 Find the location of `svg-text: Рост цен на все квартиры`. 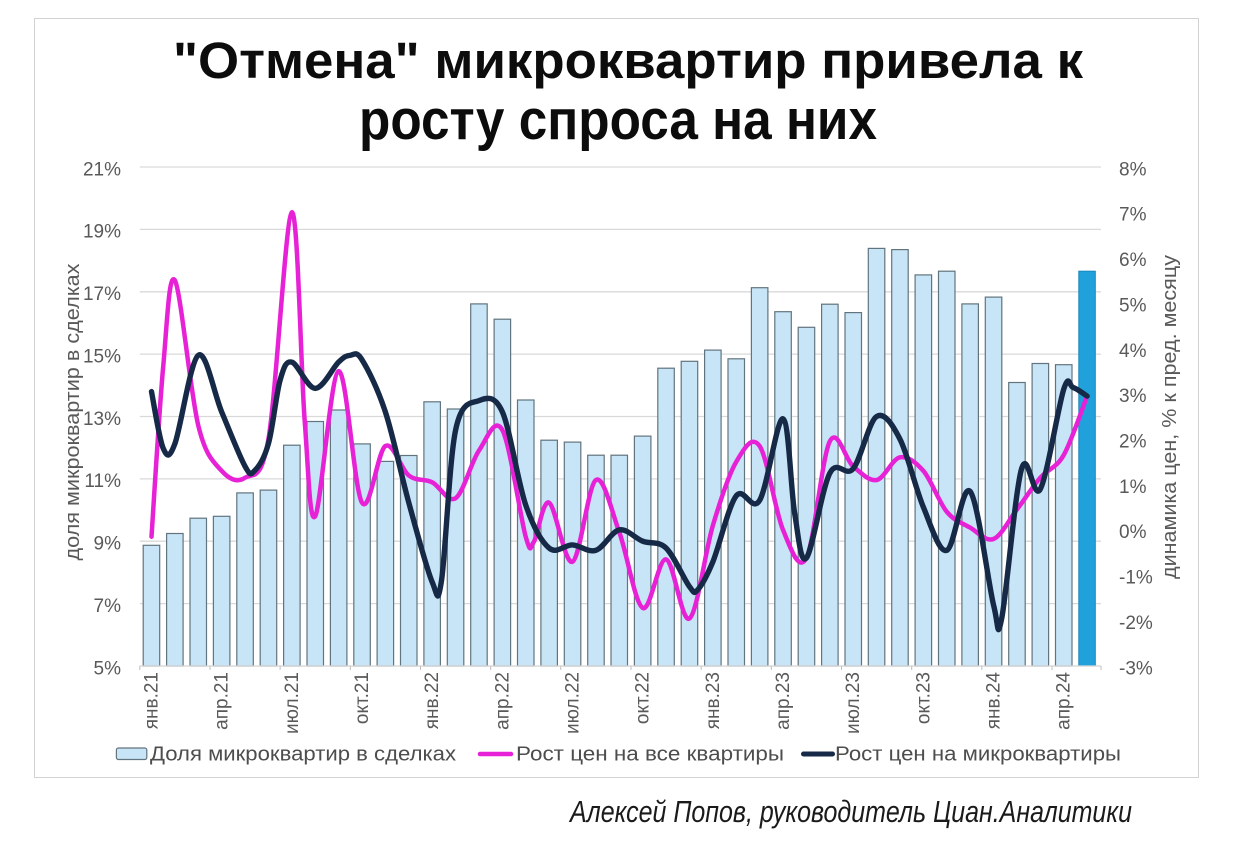

svg-text: Рост цен на все квартиры is located at coordinates (650, 754).